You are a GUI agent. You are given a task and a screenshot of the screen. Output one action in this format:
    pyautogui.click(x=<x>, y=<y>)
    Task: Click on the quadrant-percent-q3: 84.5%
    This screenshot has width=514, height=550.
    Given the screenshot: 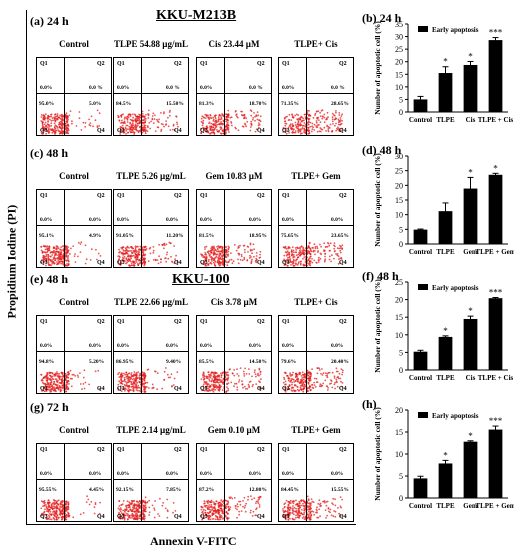 What is the action you would take?
    pyautogui.click(x=124, y=104)
    